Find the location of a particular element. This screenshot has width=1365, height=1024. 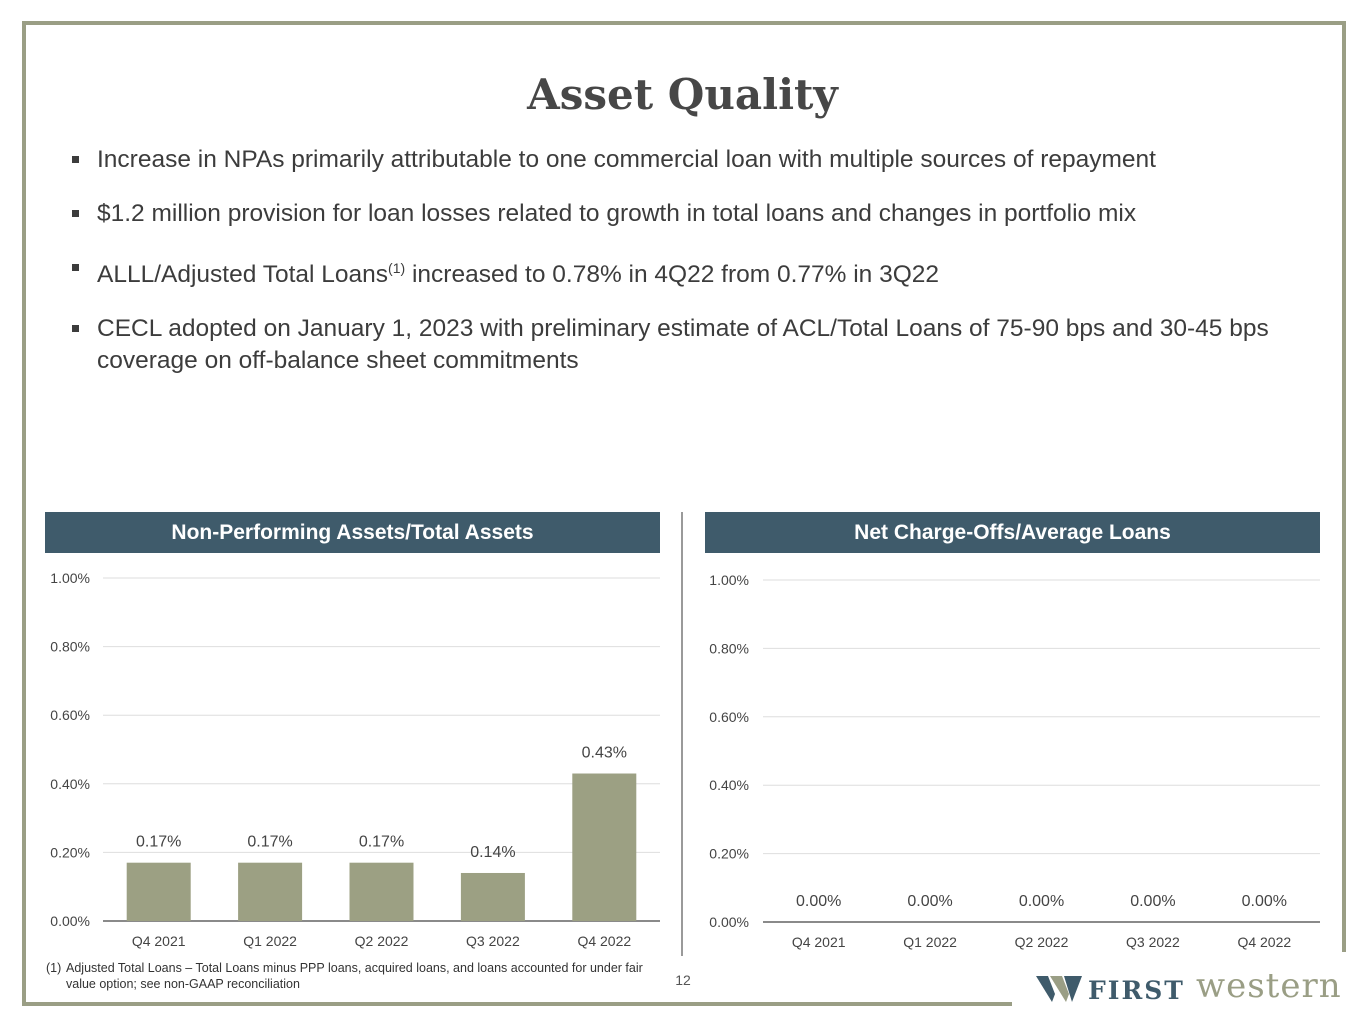

company-logo: FIRST western is located at coordinates (1191, 988).